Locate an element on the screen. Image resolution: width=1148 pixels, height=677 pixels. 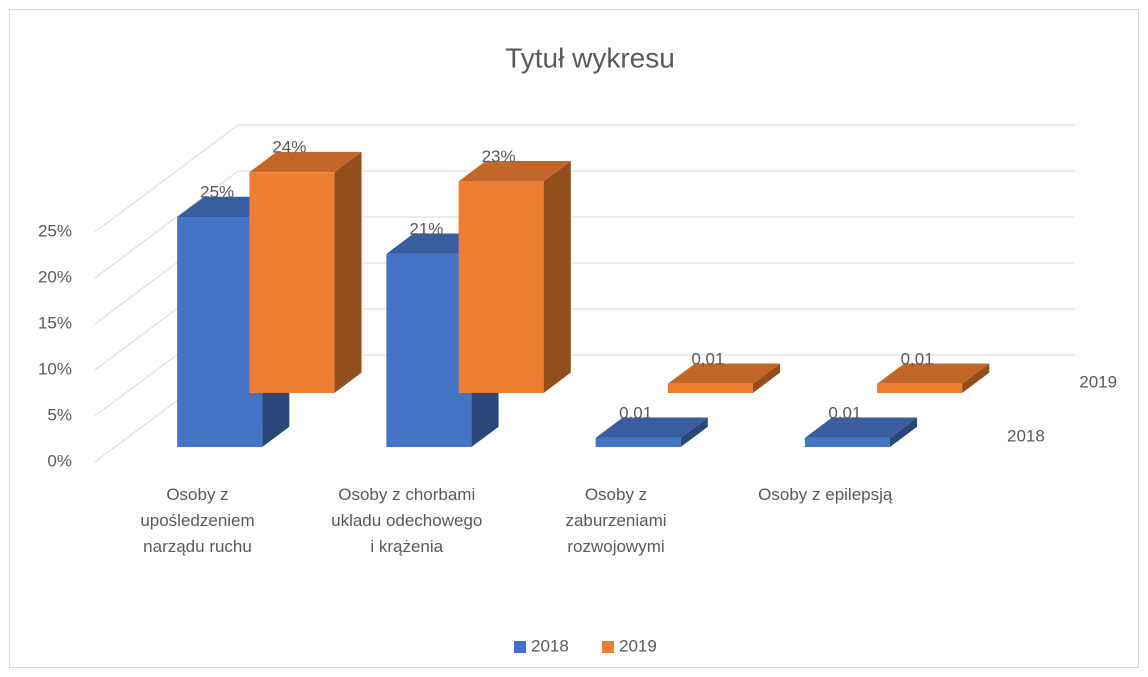
x-tick-label-box: Osoby z upośledzeniem narządu ruchu is located at coordinates (197, 520).